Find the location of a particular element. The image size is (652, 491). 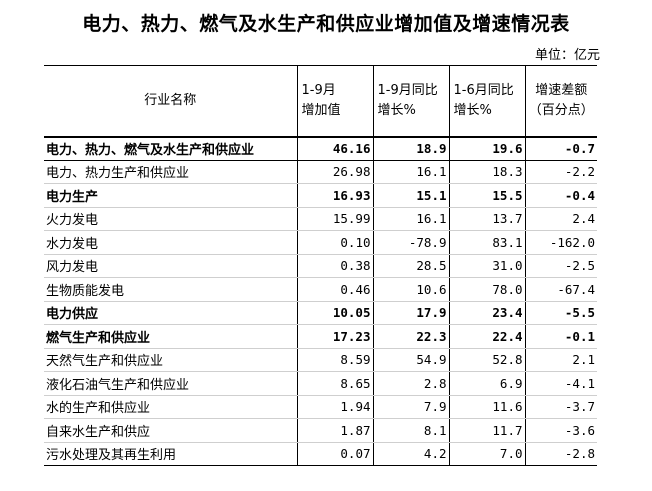

cell-growth-diff: 2.1 is located at coordinates (560, 360).